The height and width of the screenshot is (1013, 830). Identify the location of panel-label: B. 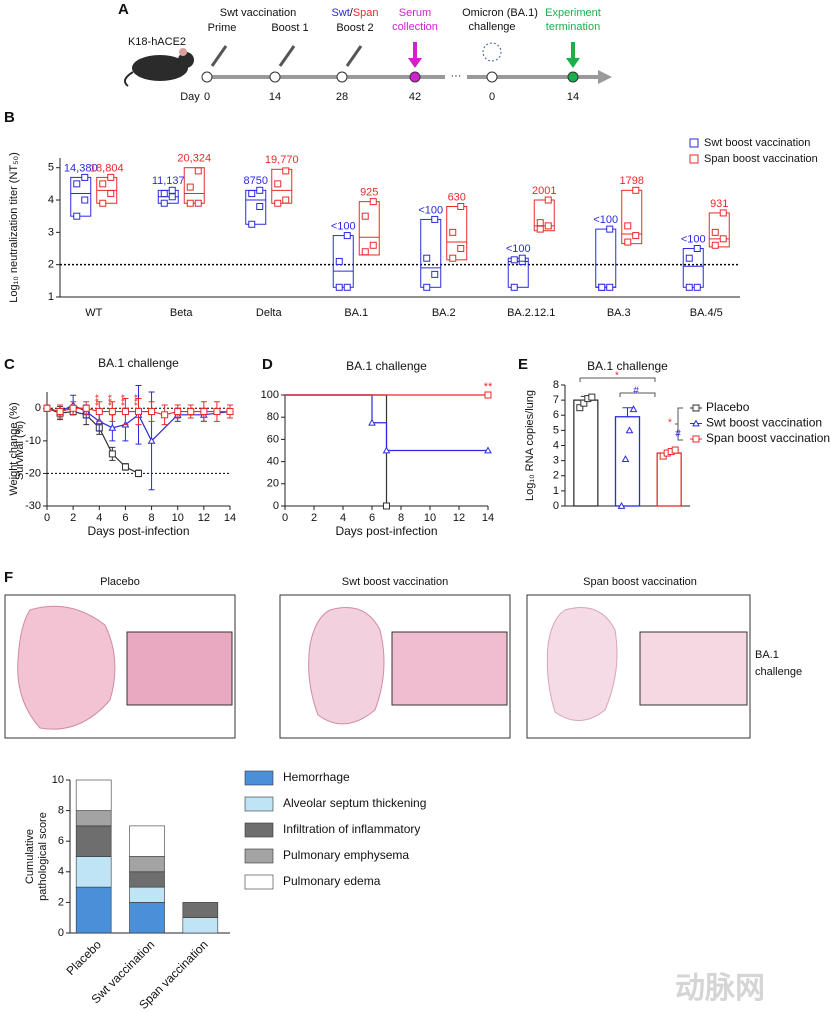
(9, 117).